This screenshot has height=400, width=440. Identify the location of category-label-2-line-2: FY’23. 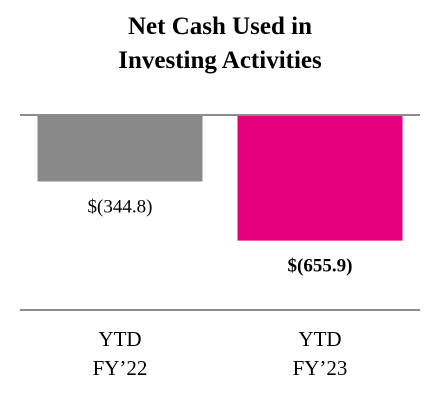
(320, 368).